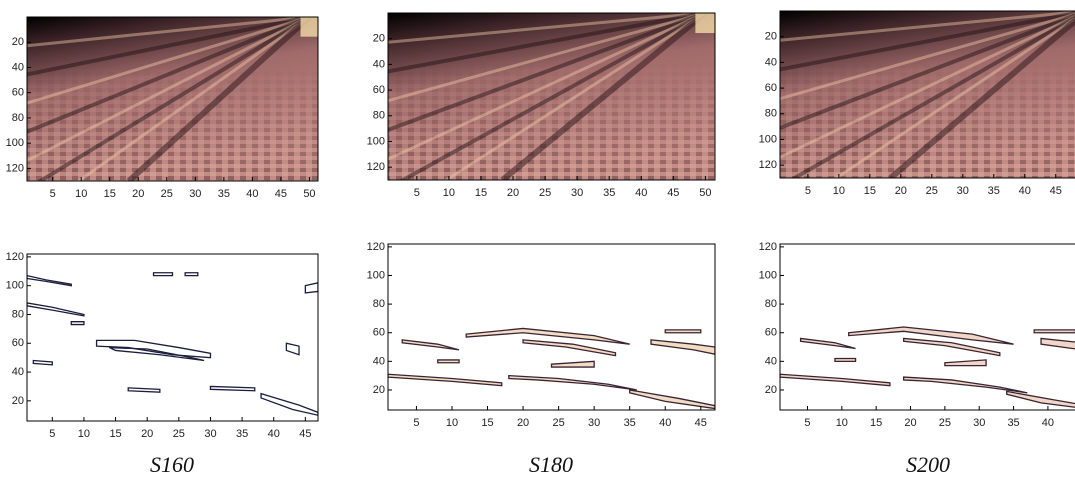 The image size is (1075, 485). What do you see at coordinates (172, 464) in the screenshot?
I see `caption: S160` at bounding box center [172, 464].